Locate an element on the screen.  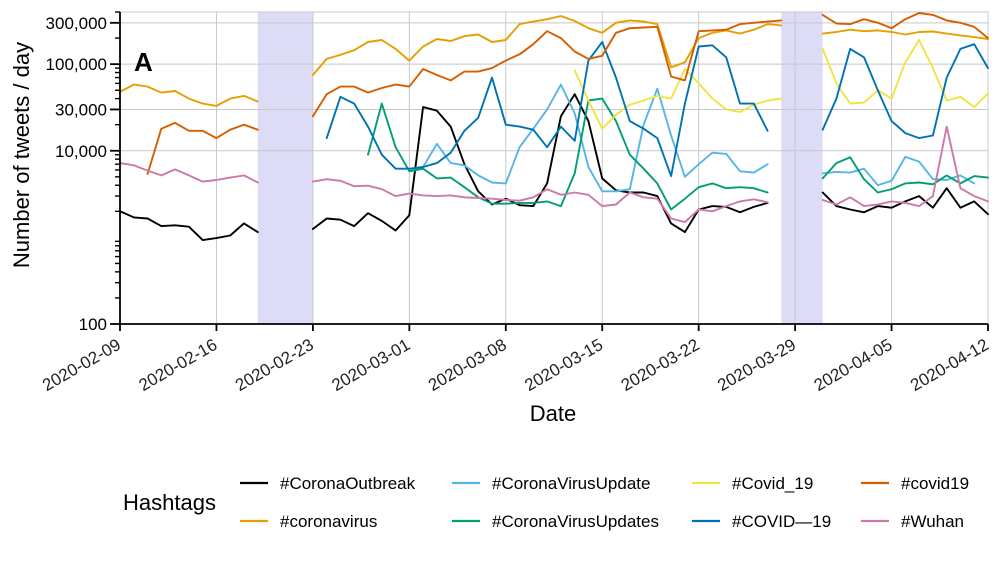
x-axis-title: Date is located at coordinates (553, 413).